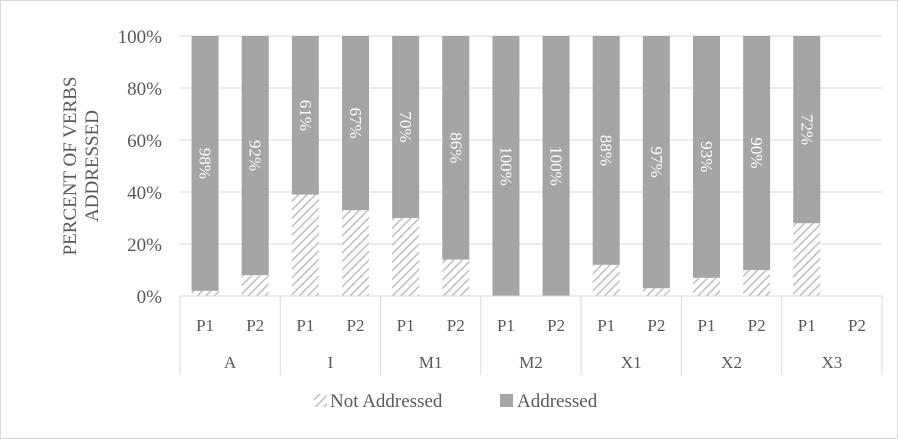 The width and height of the screenshot is (898, 439). Describe the element at coordinates (144, 141) in the screenshot. I see `y-tick-label: 60%` at that location.